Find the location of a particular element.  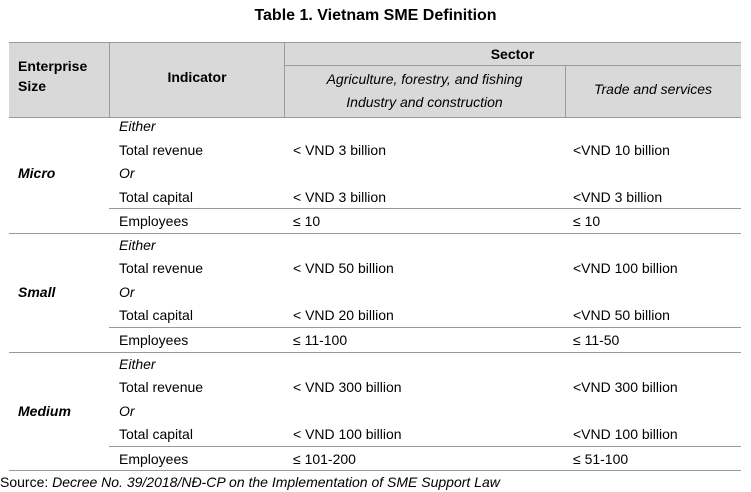

header-enterprise-size-2: Size is located at coordinates (32, 86).